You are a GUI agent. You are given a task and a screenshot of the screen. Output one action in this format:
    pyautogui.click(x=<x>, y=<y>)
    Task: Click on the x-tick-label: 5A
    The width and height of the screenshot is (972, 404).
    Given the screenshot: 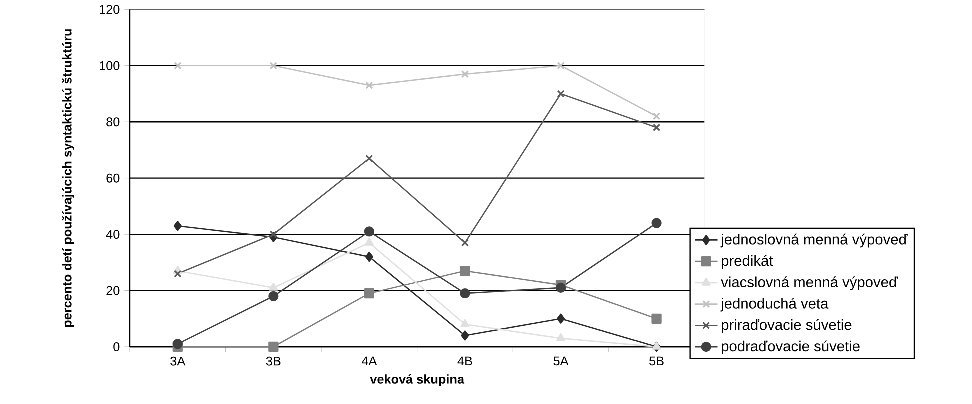 What is the action you would take?
    pyautogui.click(x=561, y=361)
    